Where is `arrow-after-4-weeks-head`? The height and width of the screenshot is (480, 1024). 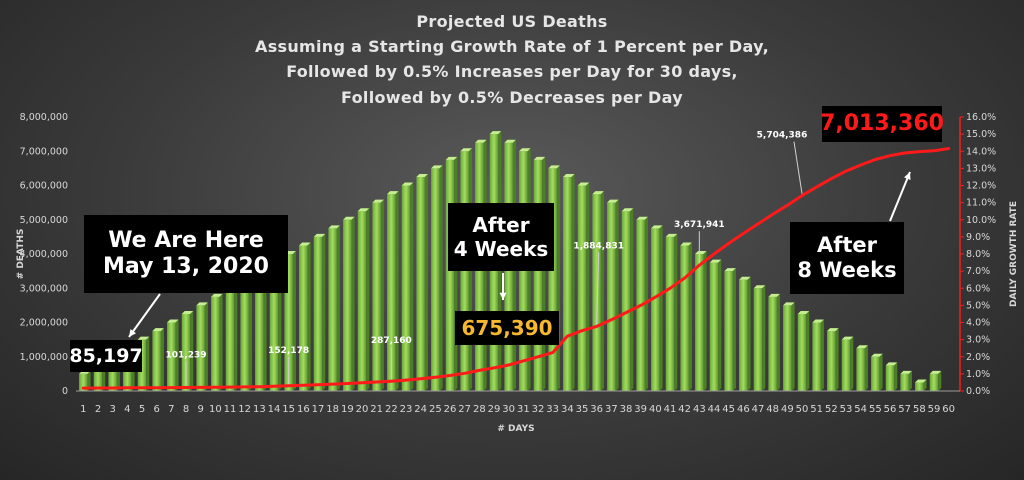 arrow-after-4-weeks-head is located at coordinates (503, 296).